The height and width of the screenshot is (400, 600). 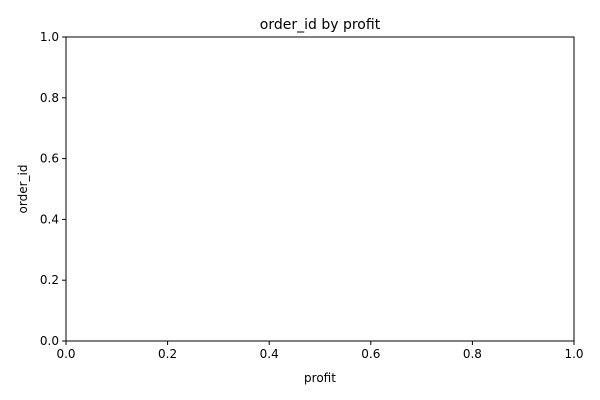 I want to click on x-tick-label: 1.0, so click(x=573, y=354).